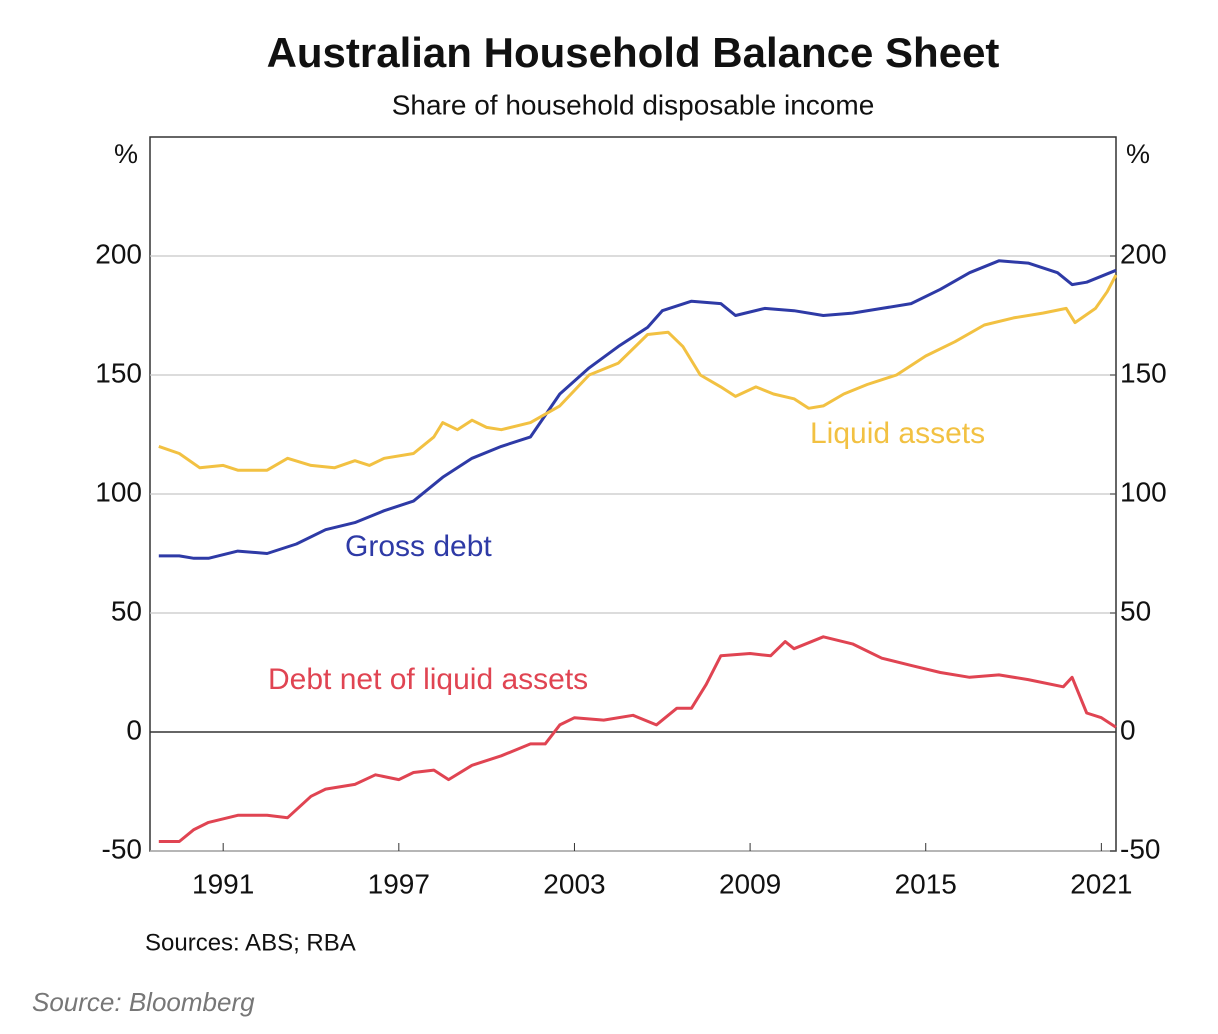 The width and height of the screenshot is (1218, 1034). What do you see at coordinates (1140, 848) in the screenshot?
I see `y2-tick-label: -50` at bounding box center [1140, 848].